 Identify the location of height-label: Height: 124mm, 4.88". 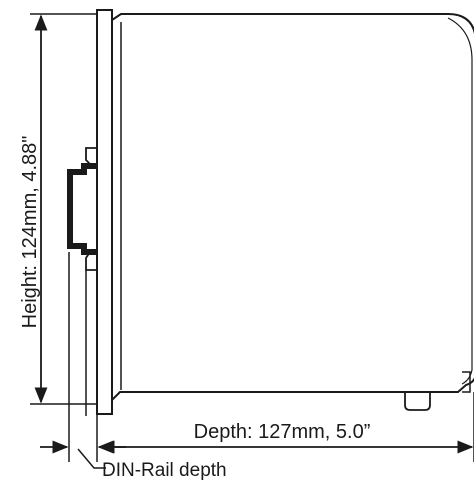
(30, 232).